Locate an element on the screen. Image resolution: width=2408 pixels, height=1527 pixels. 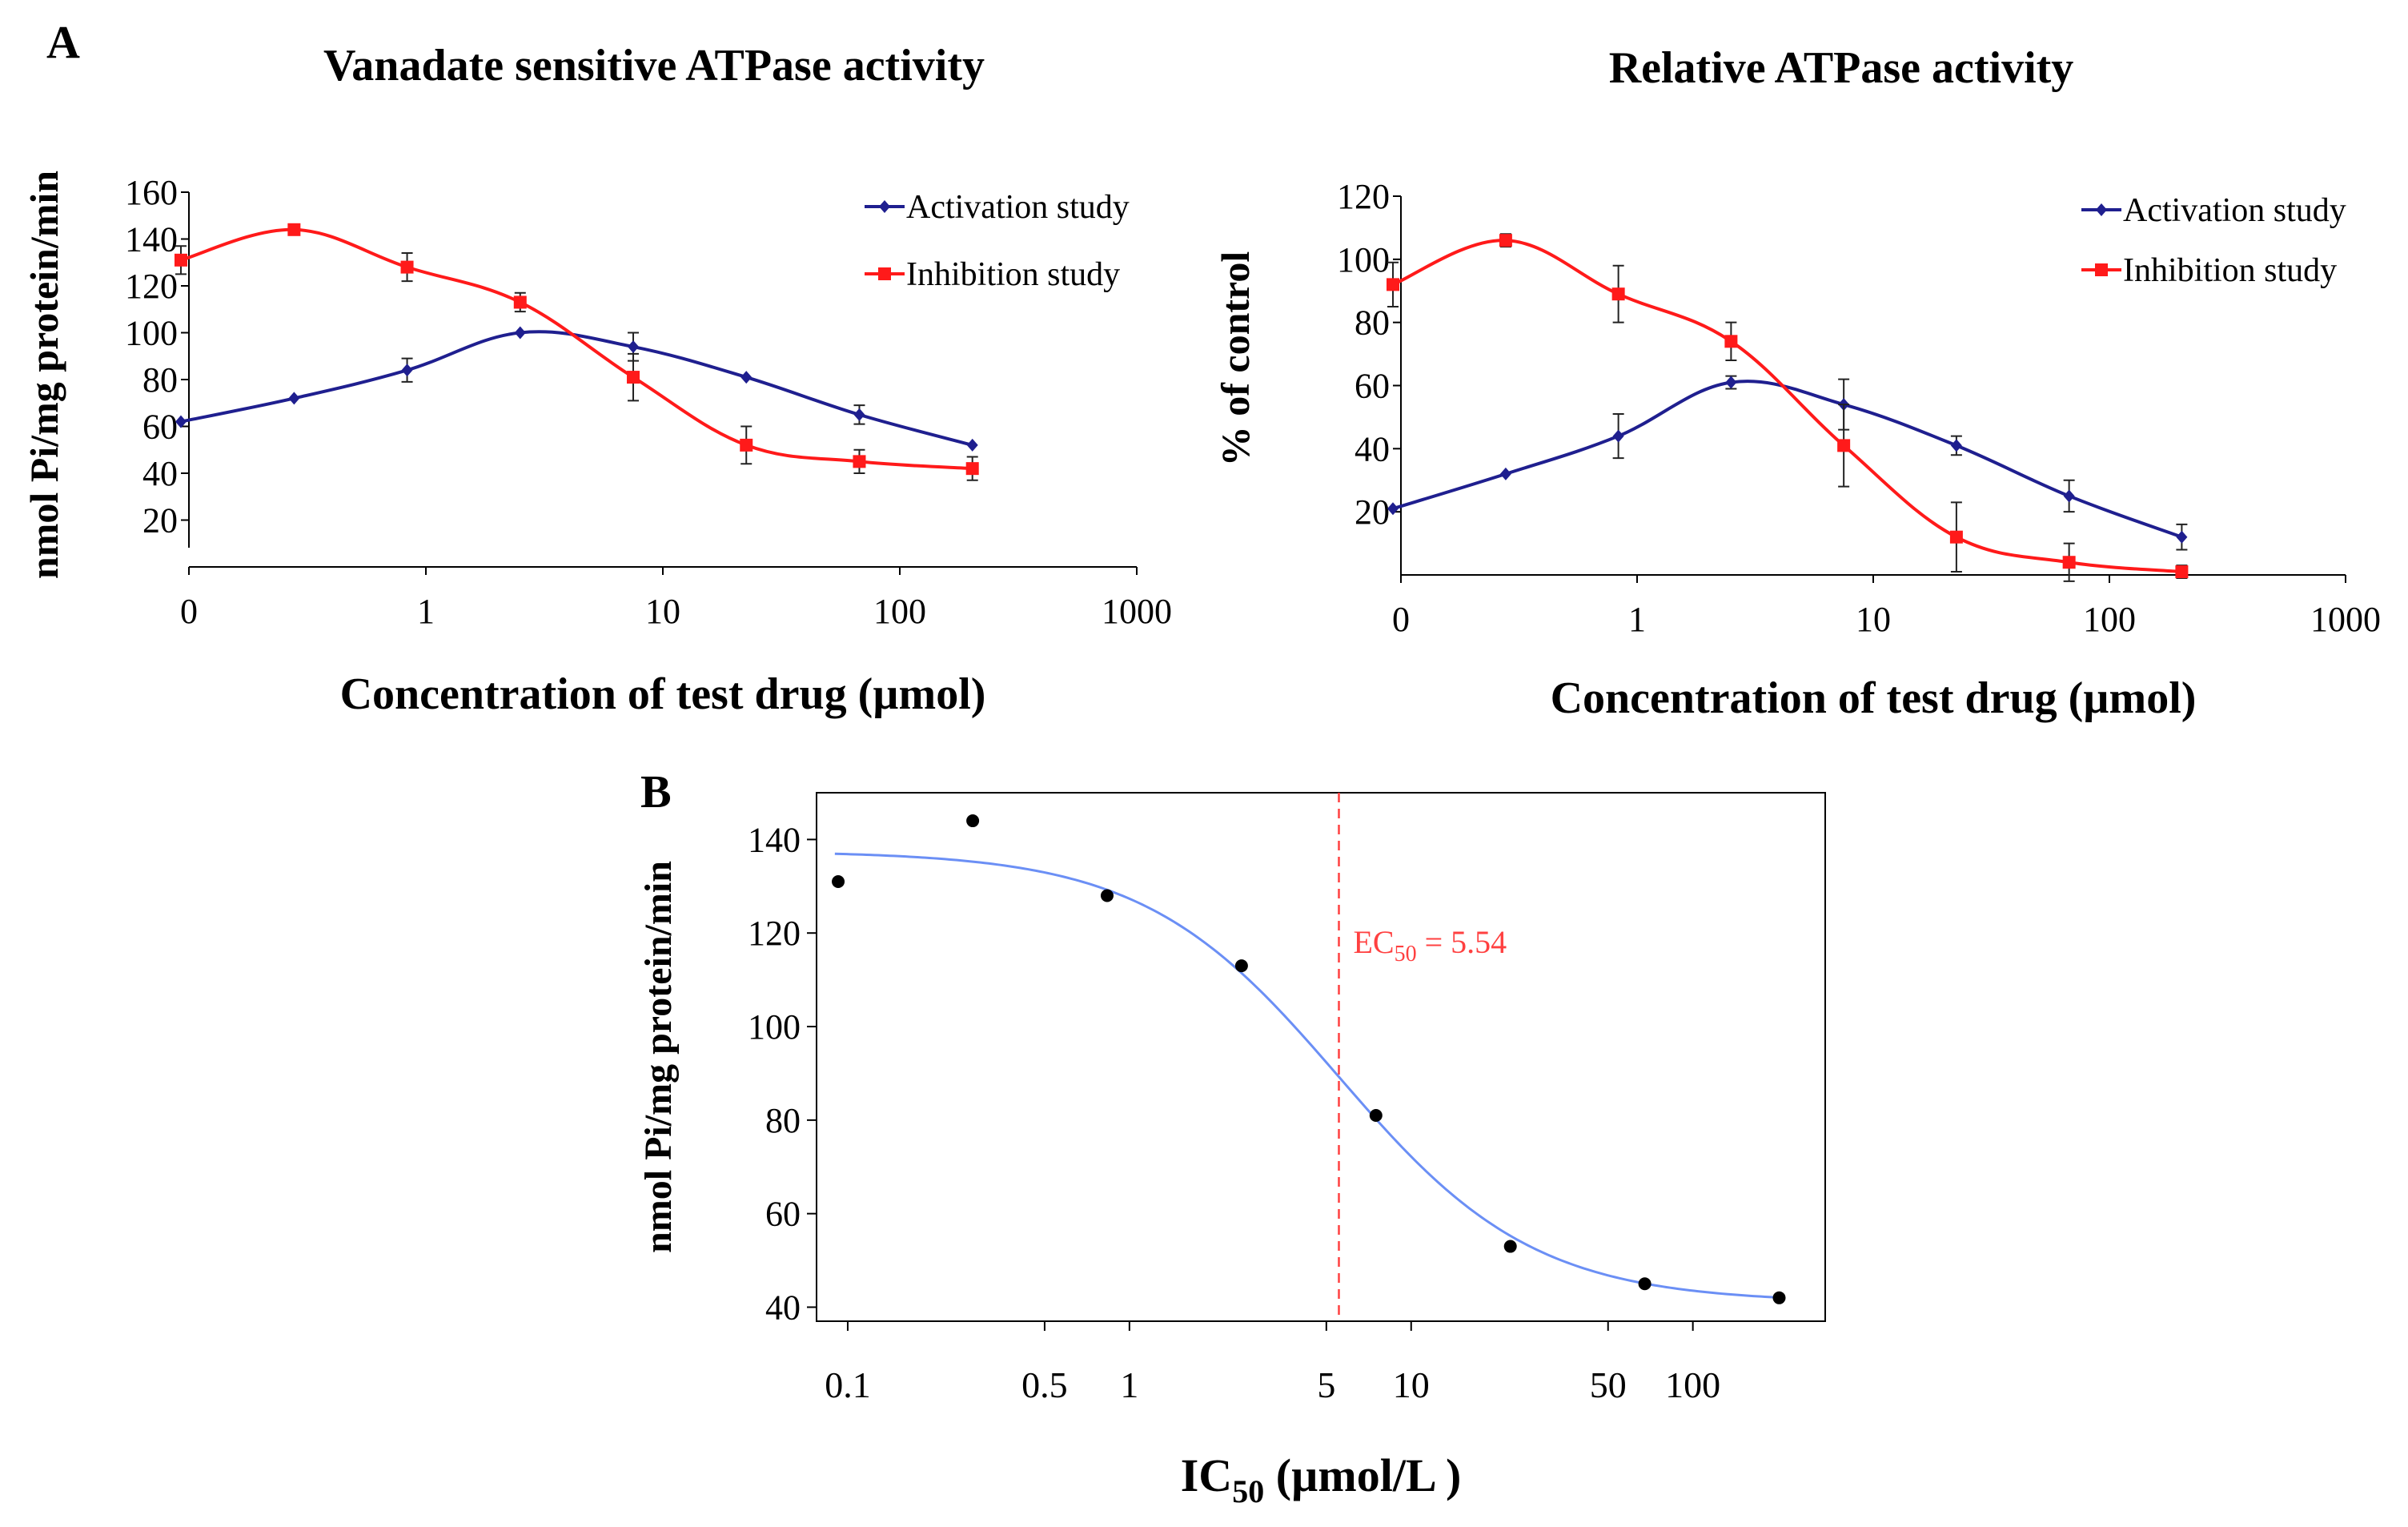
chart-title: Relative ATPase activity is located at coordinates (1841, 68).